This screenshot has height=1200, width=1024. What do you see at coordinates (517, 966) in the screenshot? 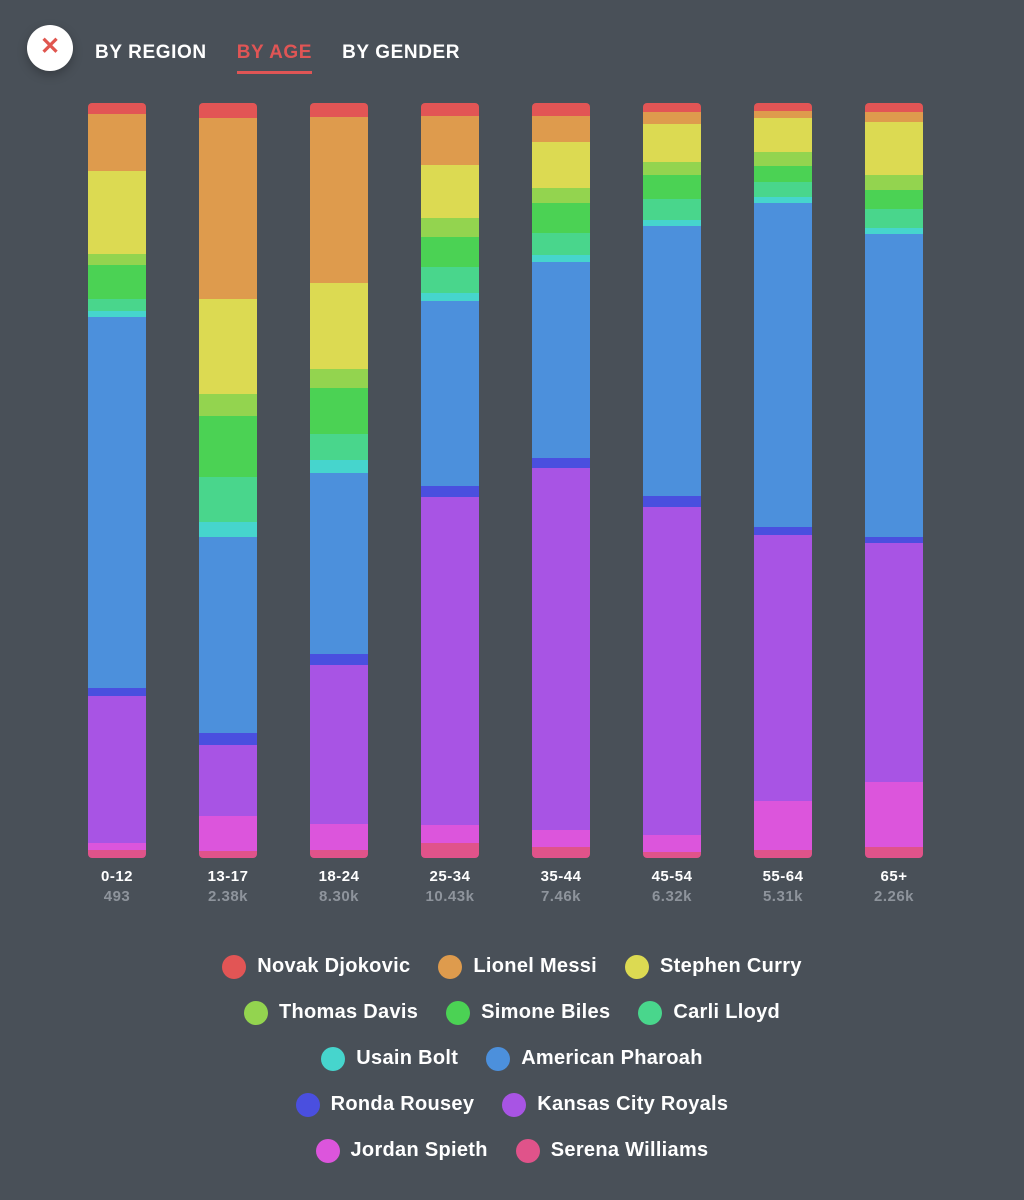
I see `legend-item: Lionel Messi` at bounding box center [517, 966].